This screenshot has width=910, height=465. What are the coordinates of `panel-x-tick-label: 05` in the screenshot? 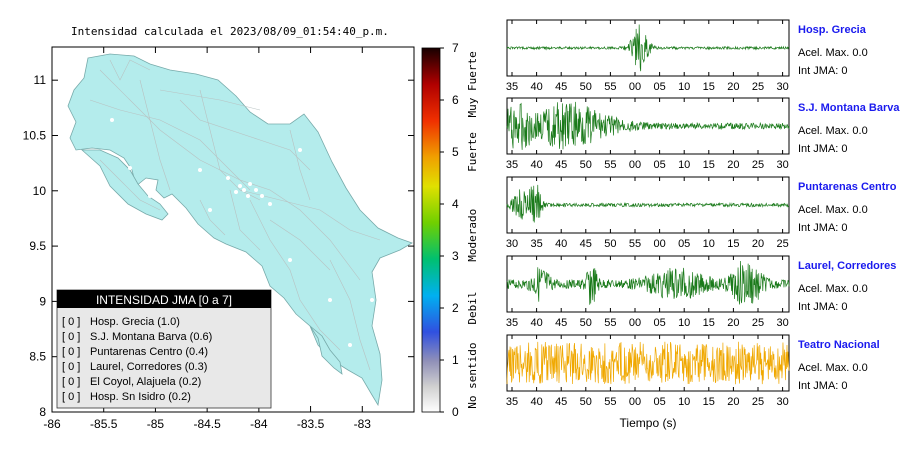 It's located at (659, 87).